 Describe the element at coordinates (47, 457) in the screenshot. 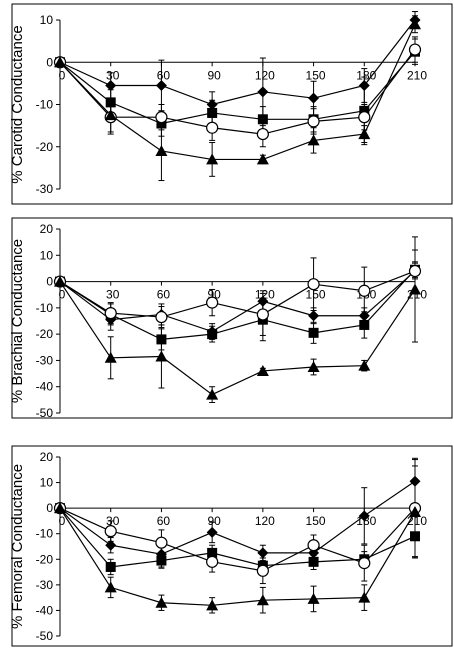

I see `y-tick-label: 20` at that location.